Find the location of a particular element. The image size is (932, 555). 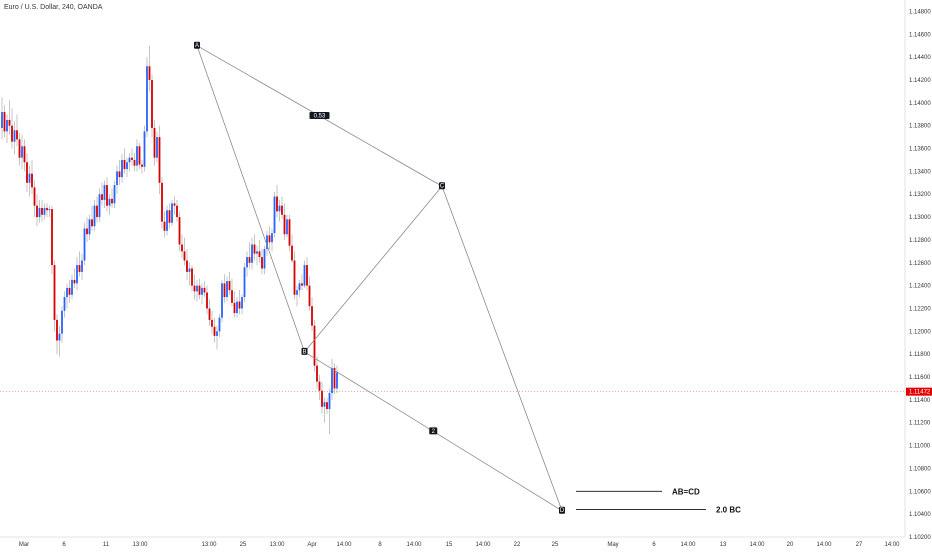

time-tick-label: 27 is located at coordinates (859, 545).